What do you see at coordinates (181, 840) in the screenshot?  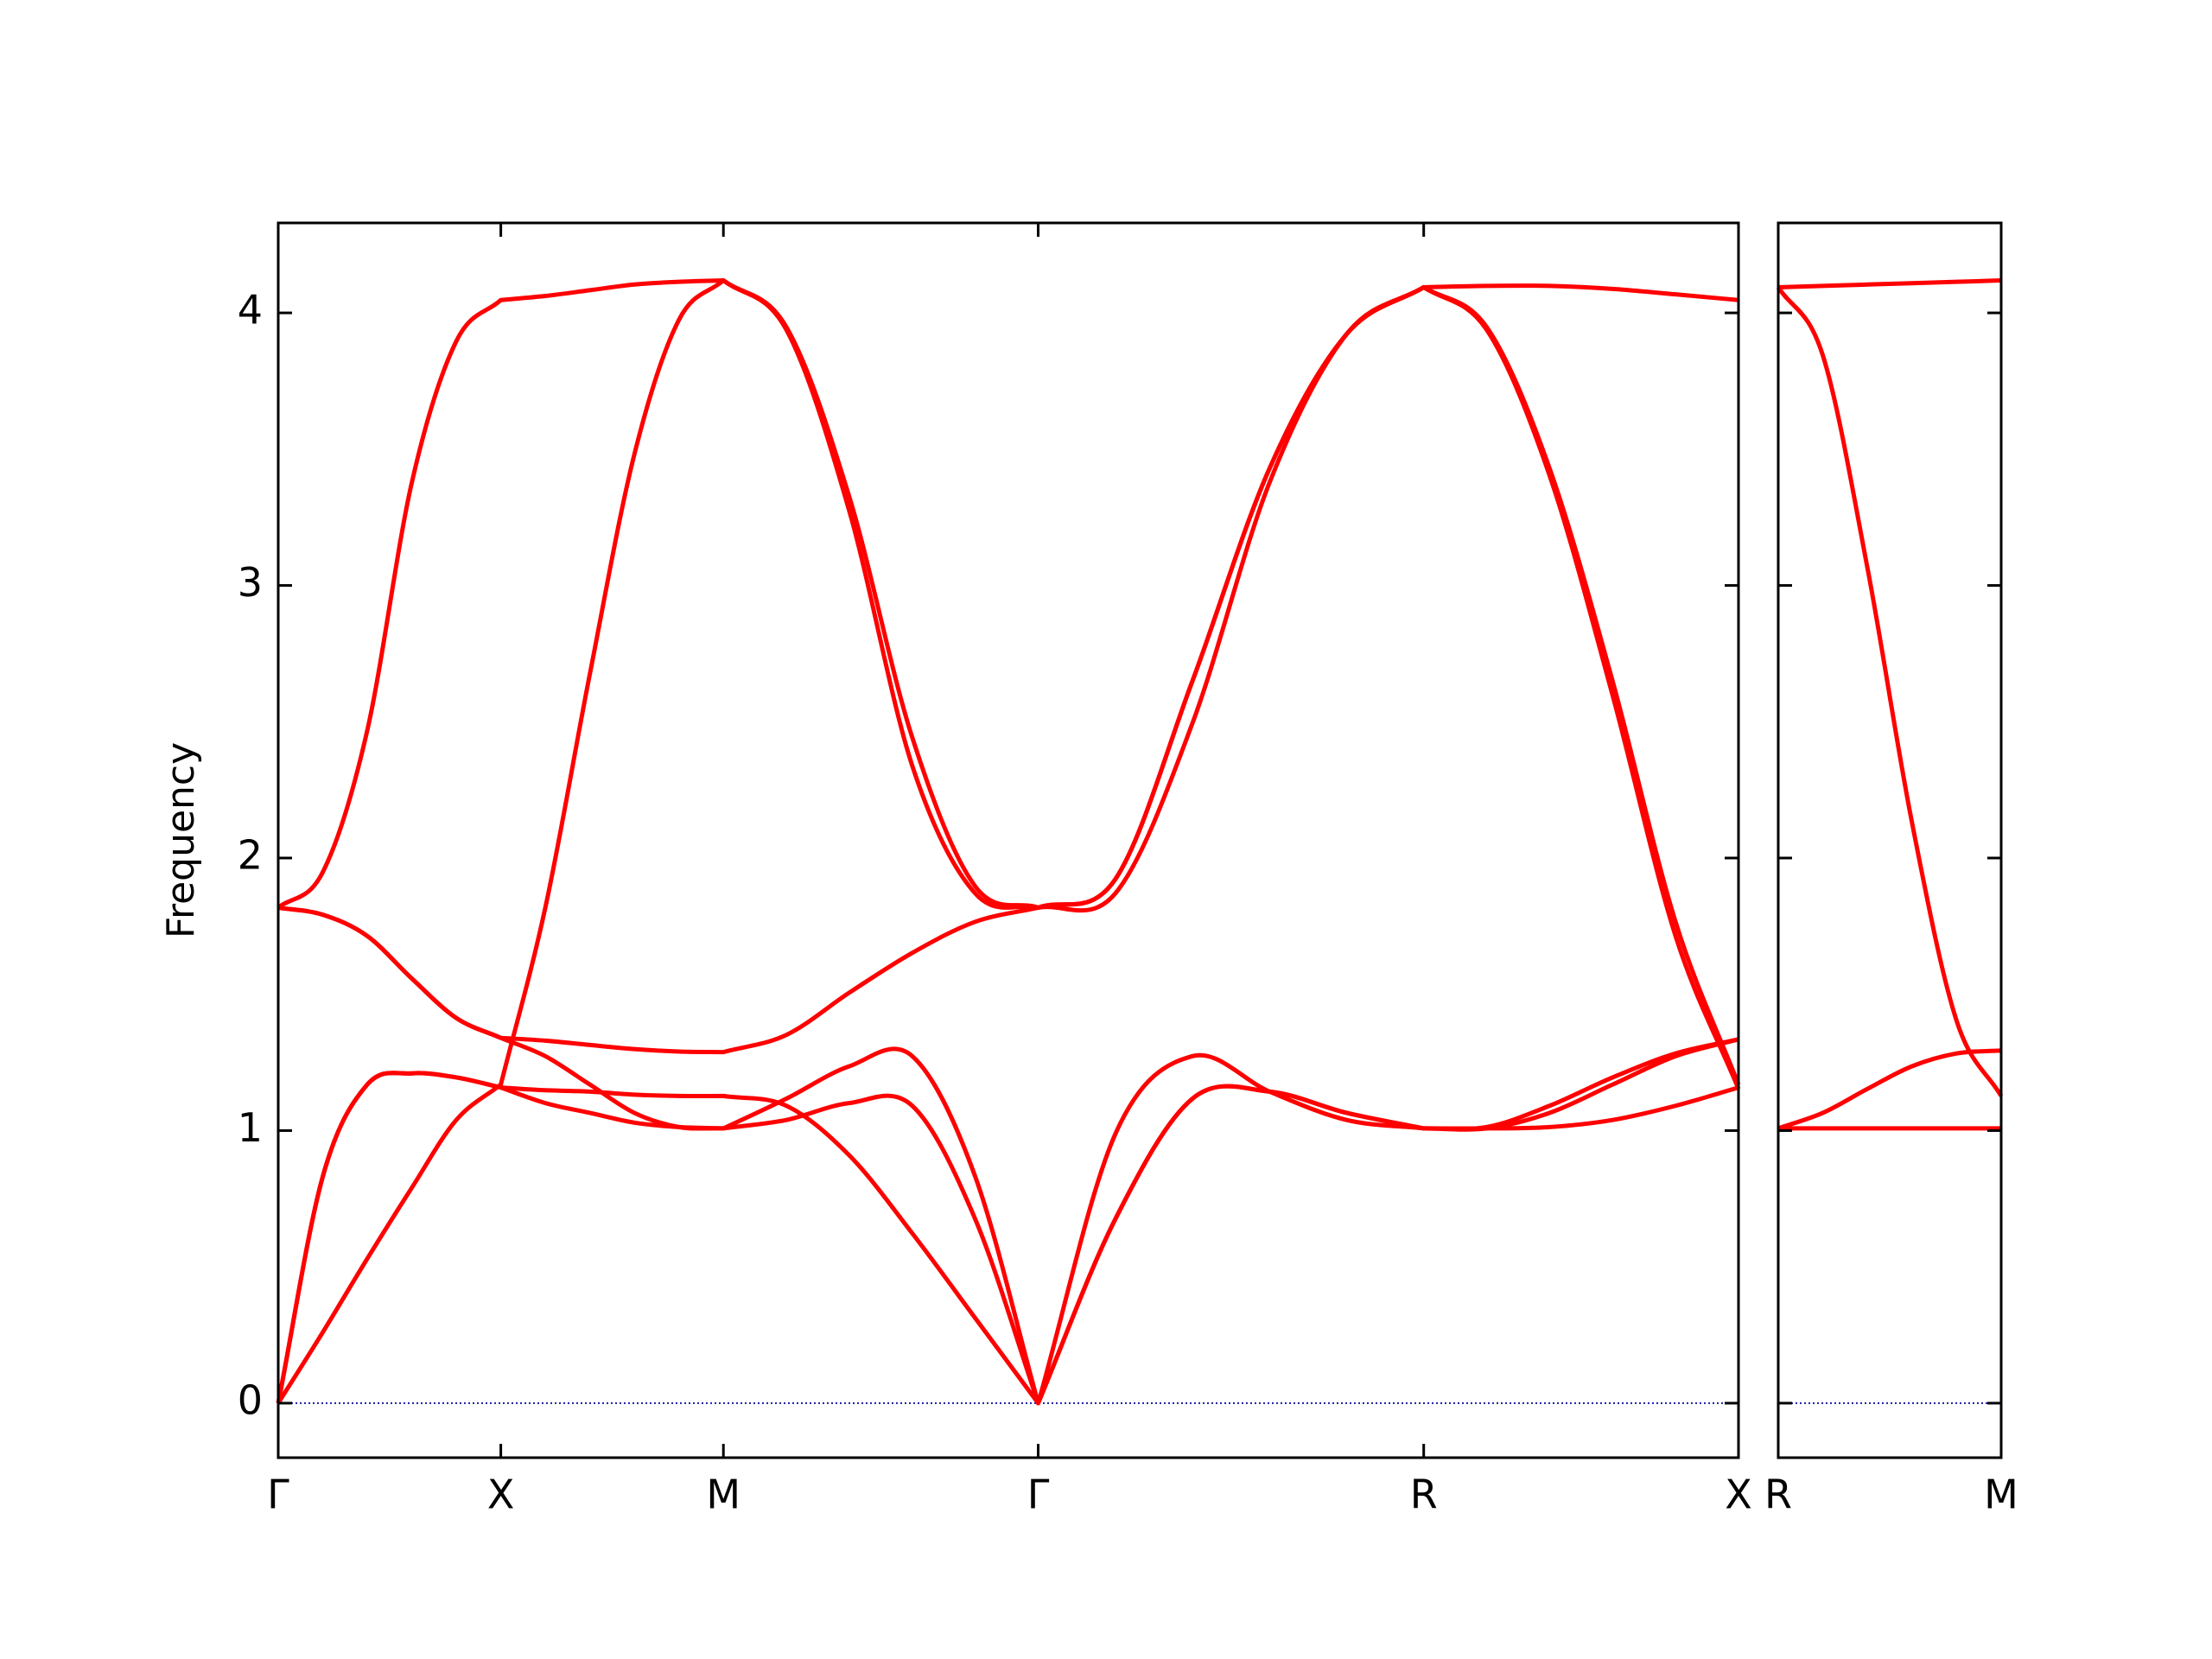 I see `y-axis-label: Frequency` at bounding box center [181, 840].